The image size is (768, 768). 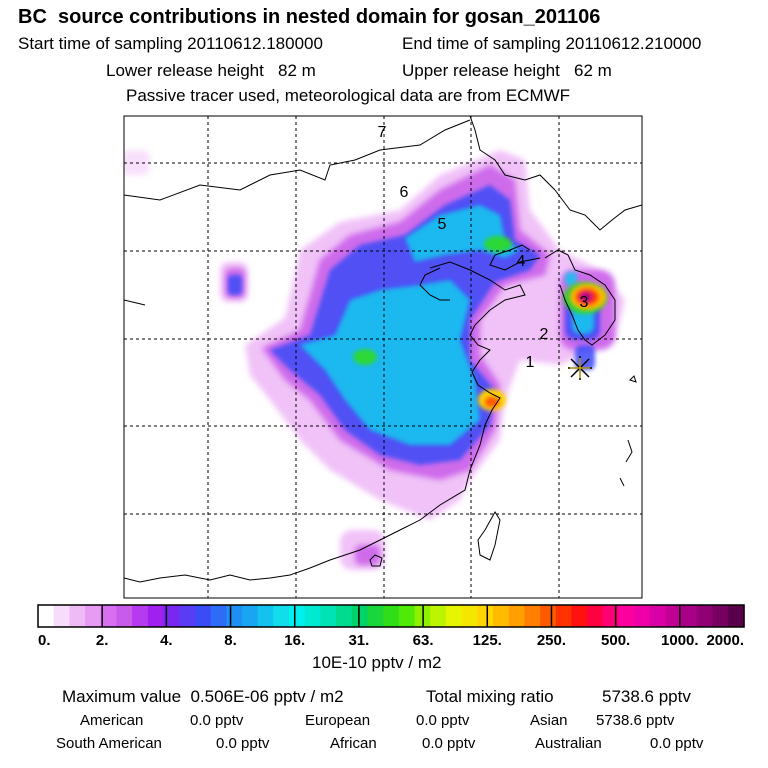 What do you see at coordinates (44, 640) in the screenshot?
I see `colorbar-tick-label: 0.` at bounding box center [44, 640].